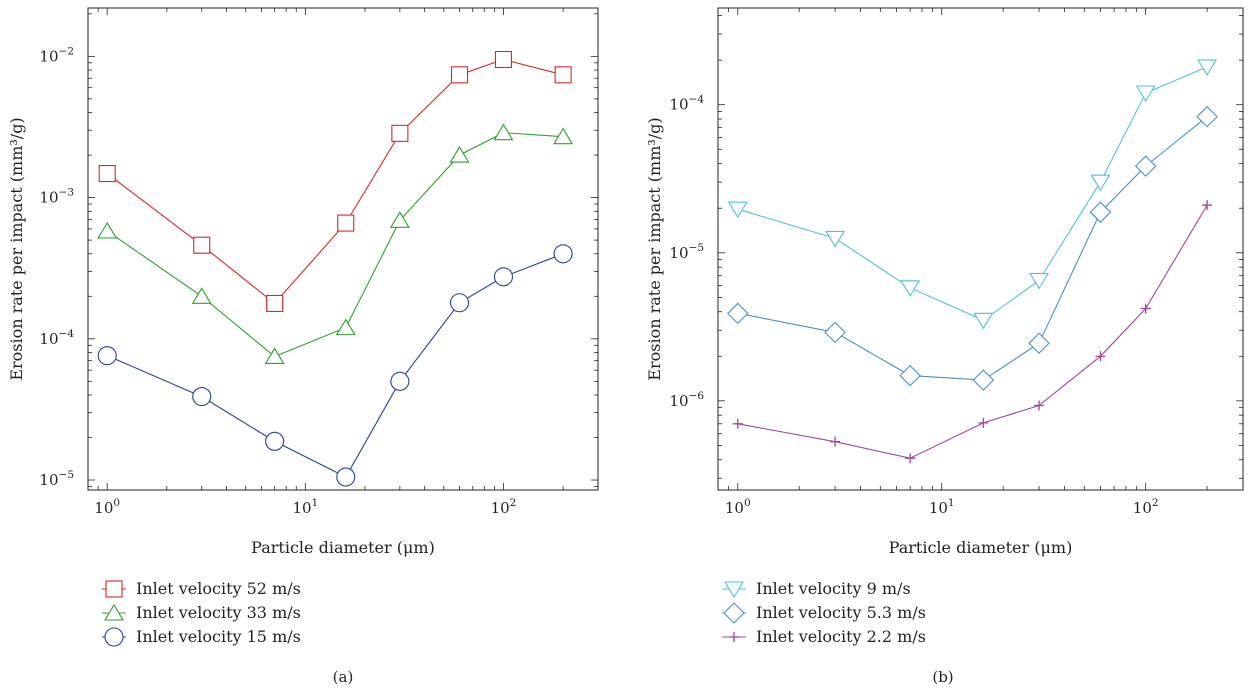  I want to click on legend-entry: Inlet velocity 5.3 m/s, so click(824, 613).